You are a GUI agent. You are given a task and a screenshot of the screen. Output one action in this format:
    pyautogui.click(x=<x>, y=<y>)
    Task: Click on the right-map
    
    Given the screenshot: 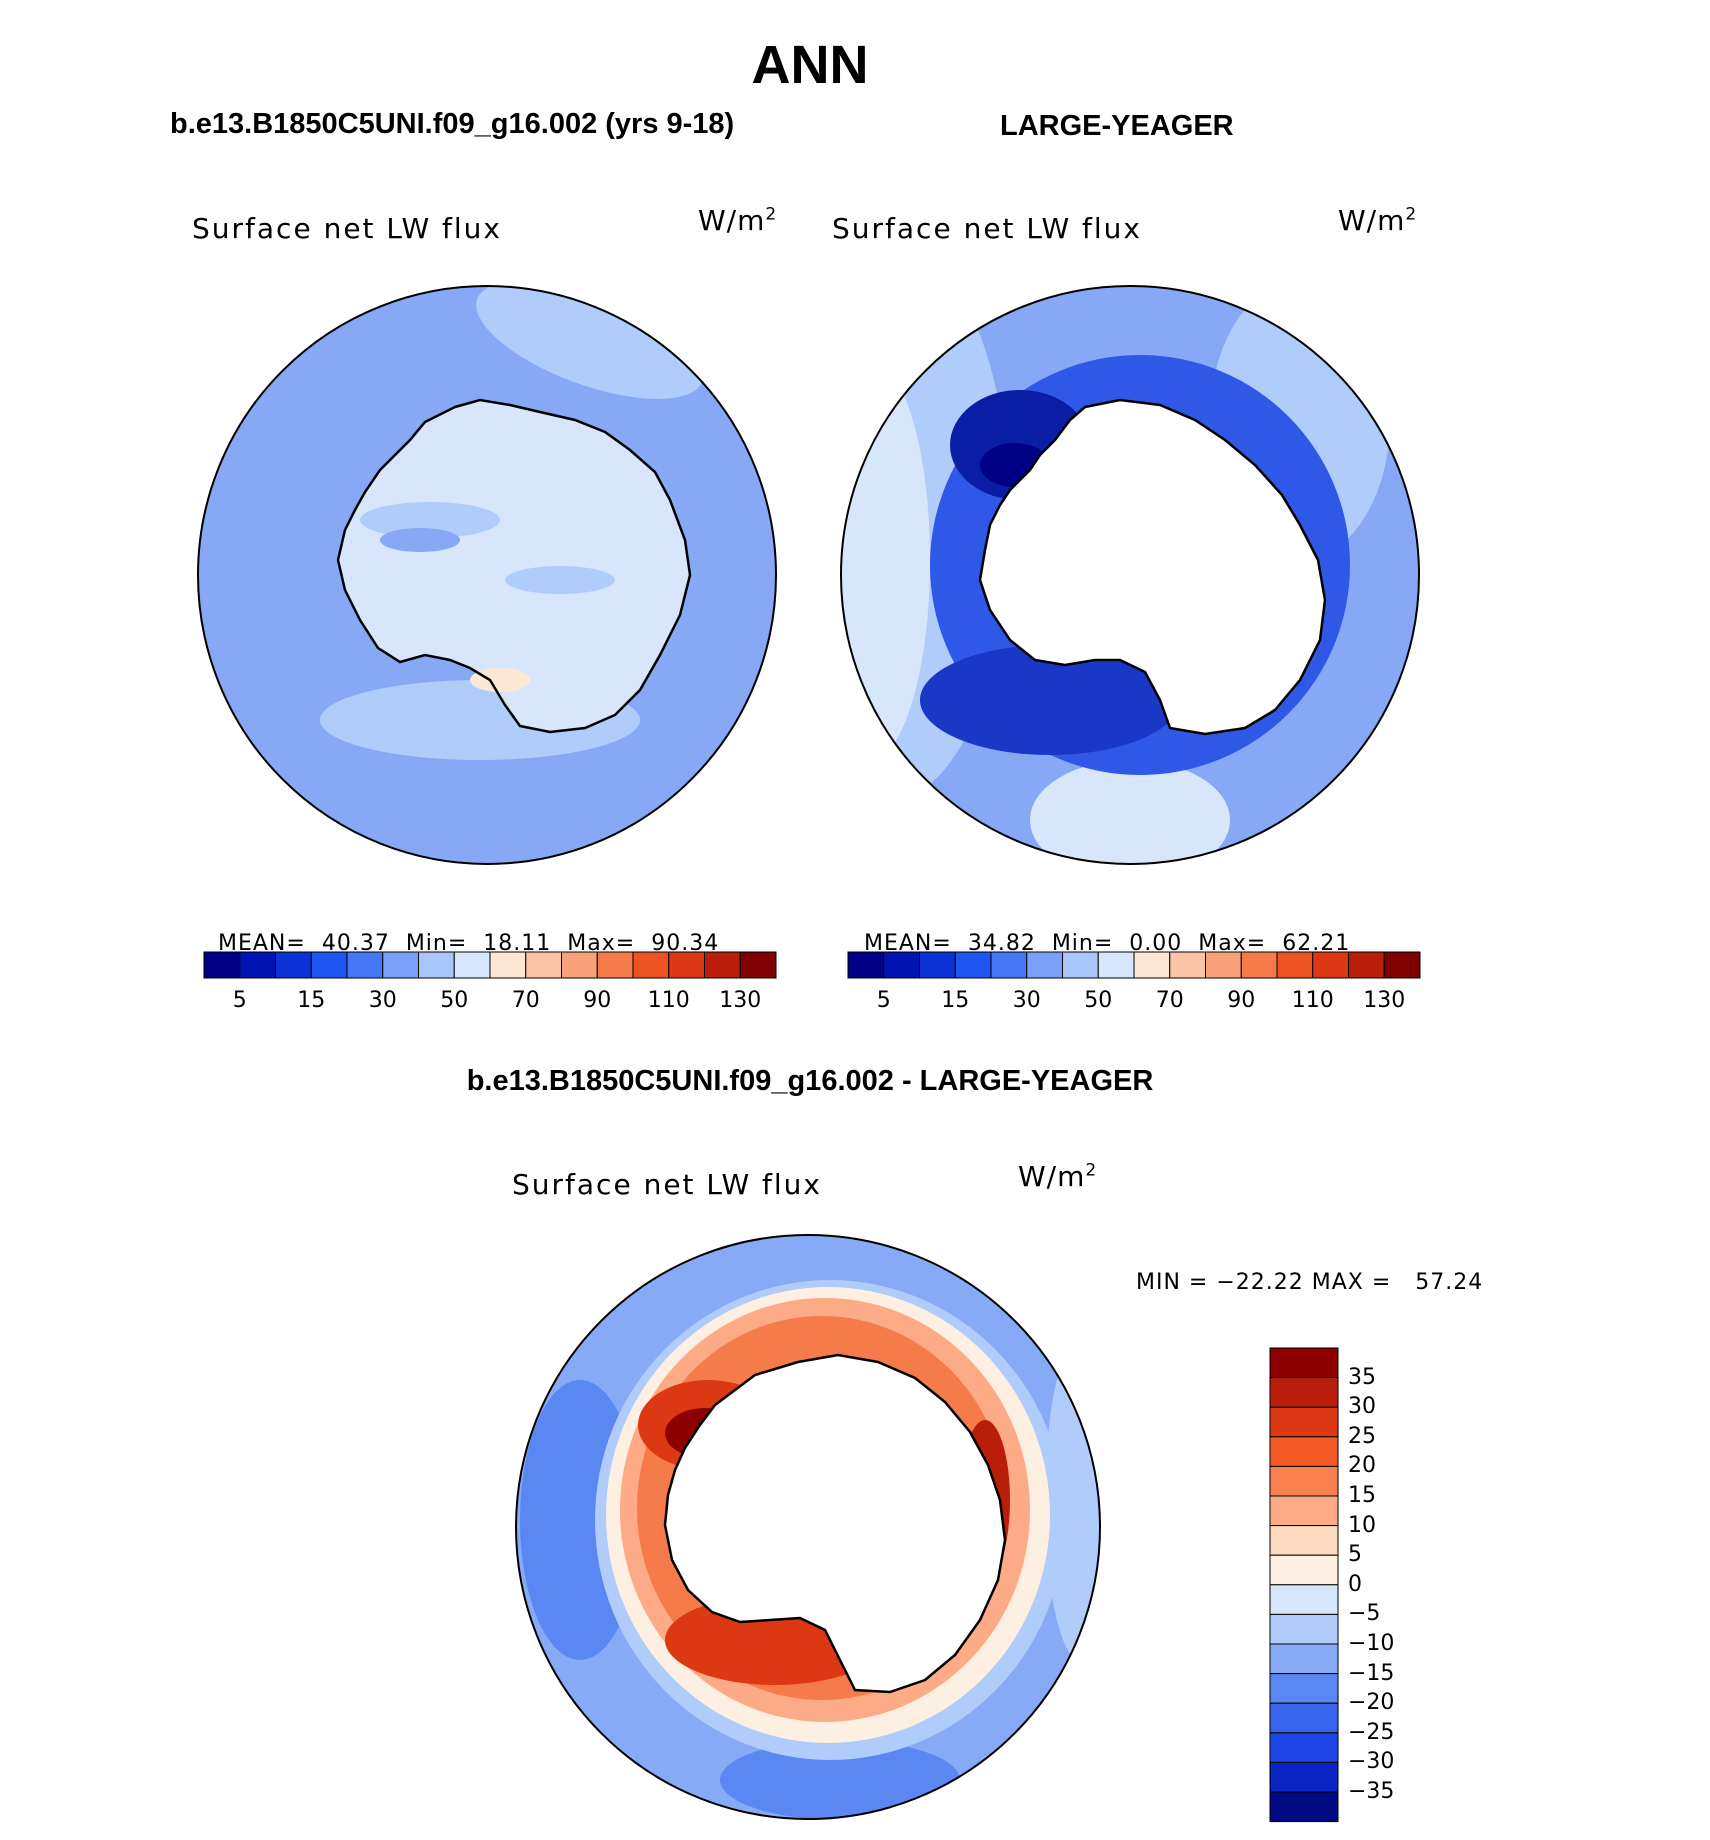 What is the action you would take?
    pyautogui.click(x=1130, y=575)
    